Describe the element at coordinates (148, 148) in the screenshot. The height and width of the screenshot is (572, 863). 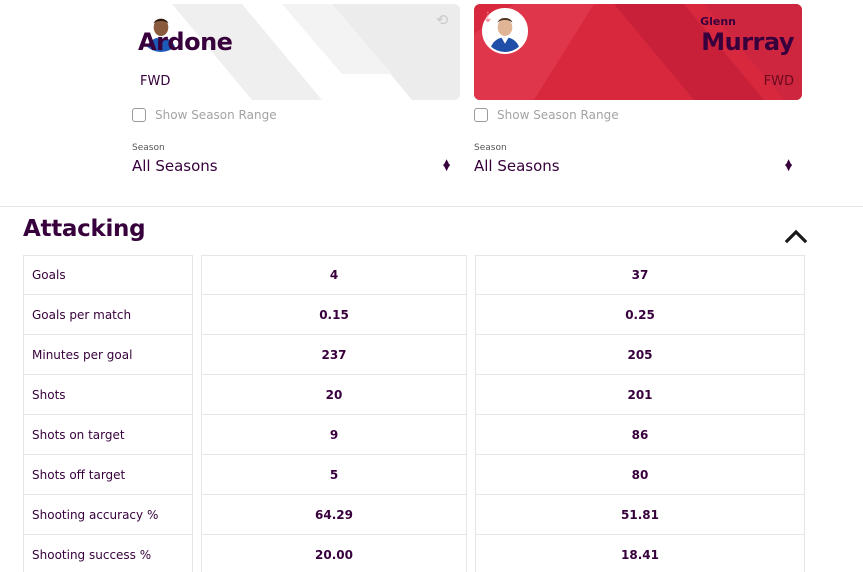
I see `season-label-left: Season` at that location.